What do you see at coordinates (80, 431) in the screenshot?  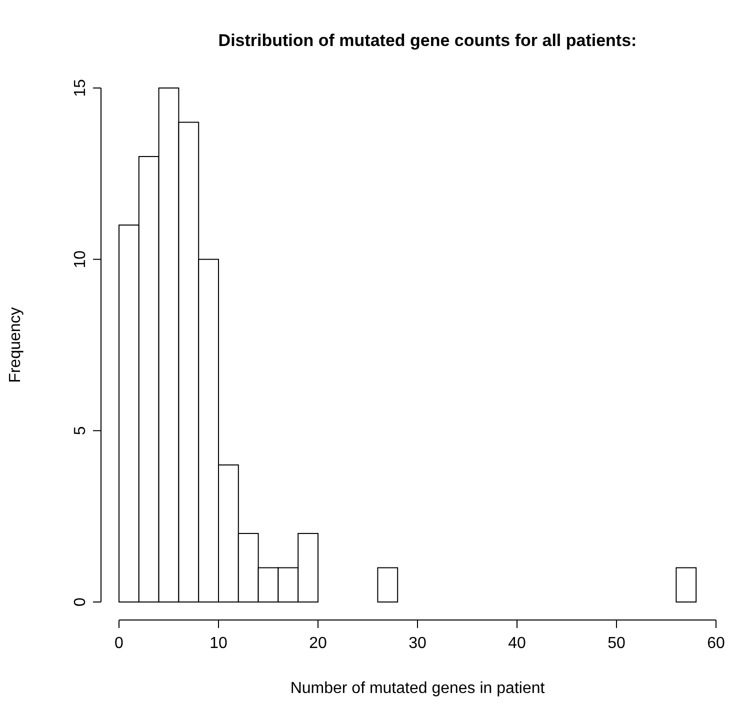 I see `y-tick-label: 5` at bounding box center [80, 431].